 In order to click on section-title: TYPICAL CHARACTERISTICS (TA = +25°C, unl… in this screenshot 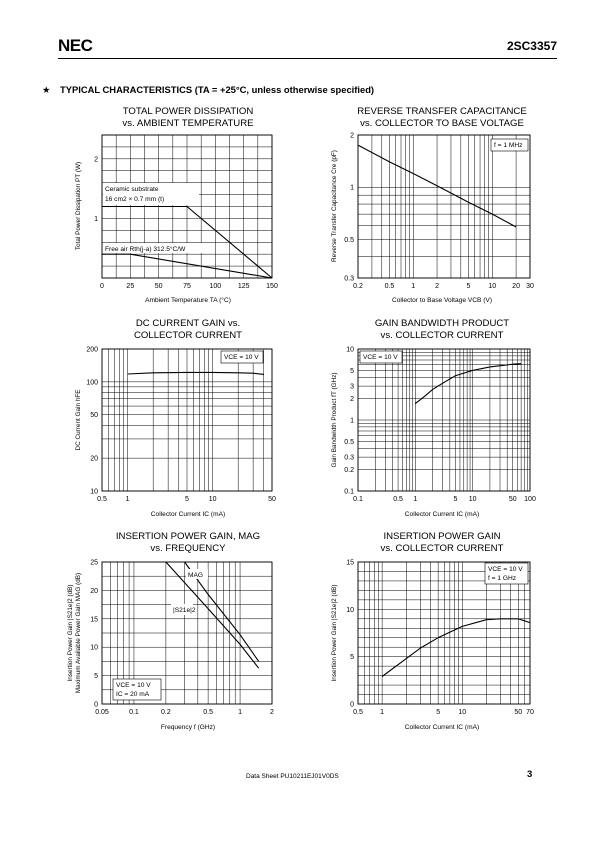, I will do `click(217, 89)`.